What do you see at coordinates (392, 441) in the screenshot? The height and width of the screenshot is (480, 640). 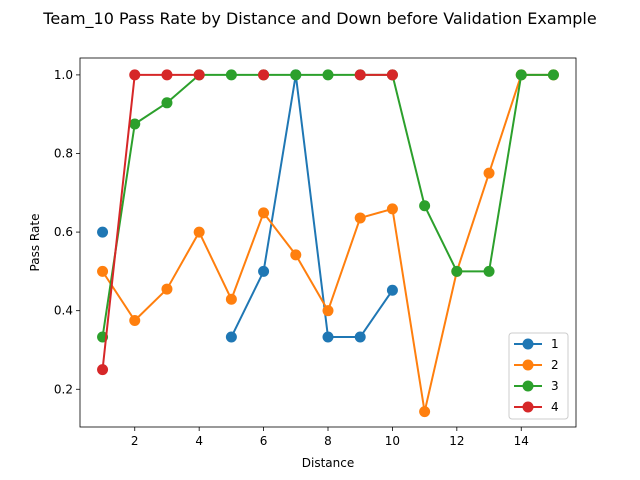 I see `x-tick-label: 10` at bounding box center [392, 441].